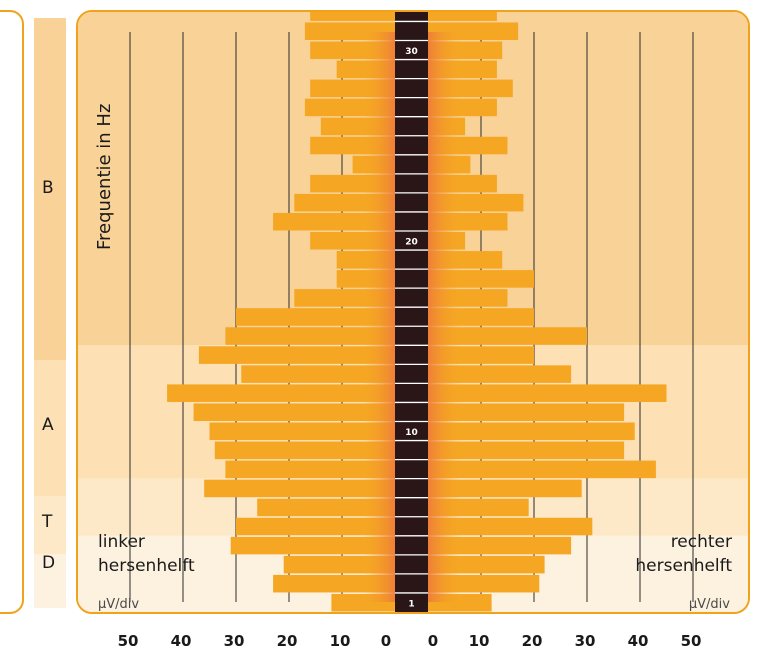  I want to click on frequency-label-20: 20, so click(411, 243).